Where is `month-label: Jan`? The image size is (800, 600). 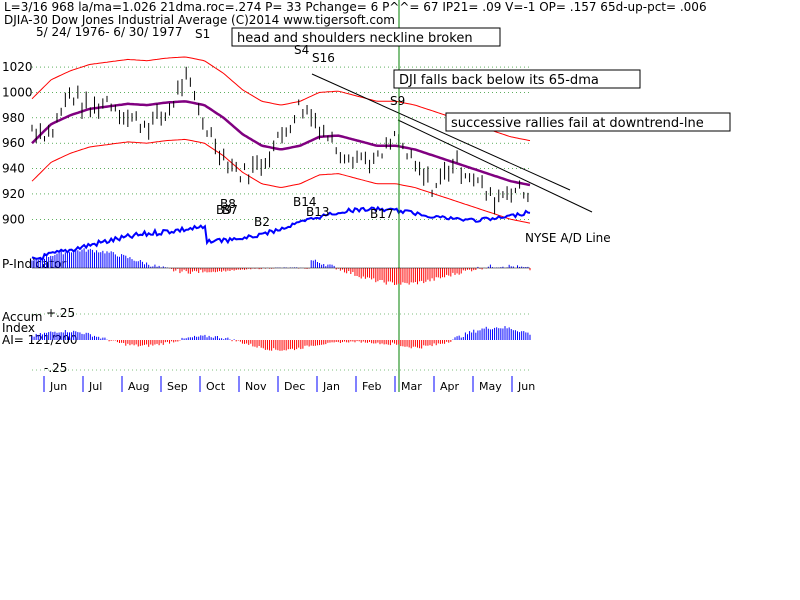 month-label: Jan is located at coordinates (331, 386).